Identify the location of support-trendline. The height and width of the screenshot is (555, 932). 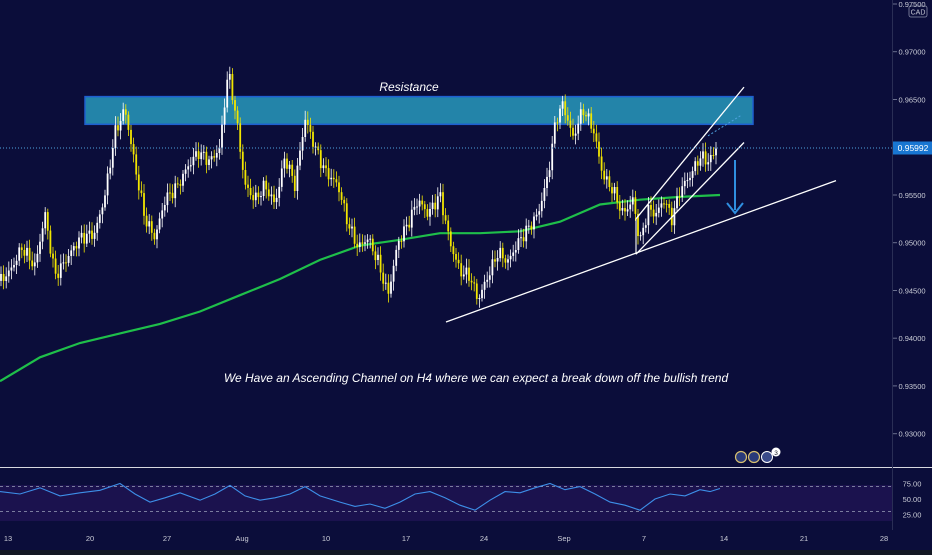
(641, 251).